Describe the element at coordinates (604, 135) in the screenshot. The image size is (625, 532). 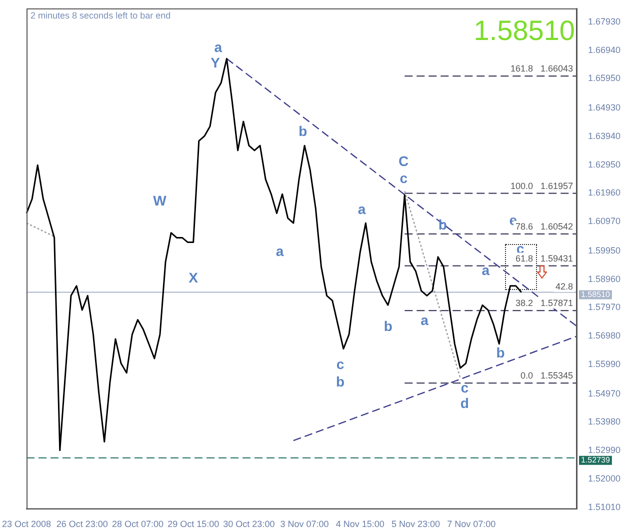
I see `y-tick-label: 1.63940` at that location.